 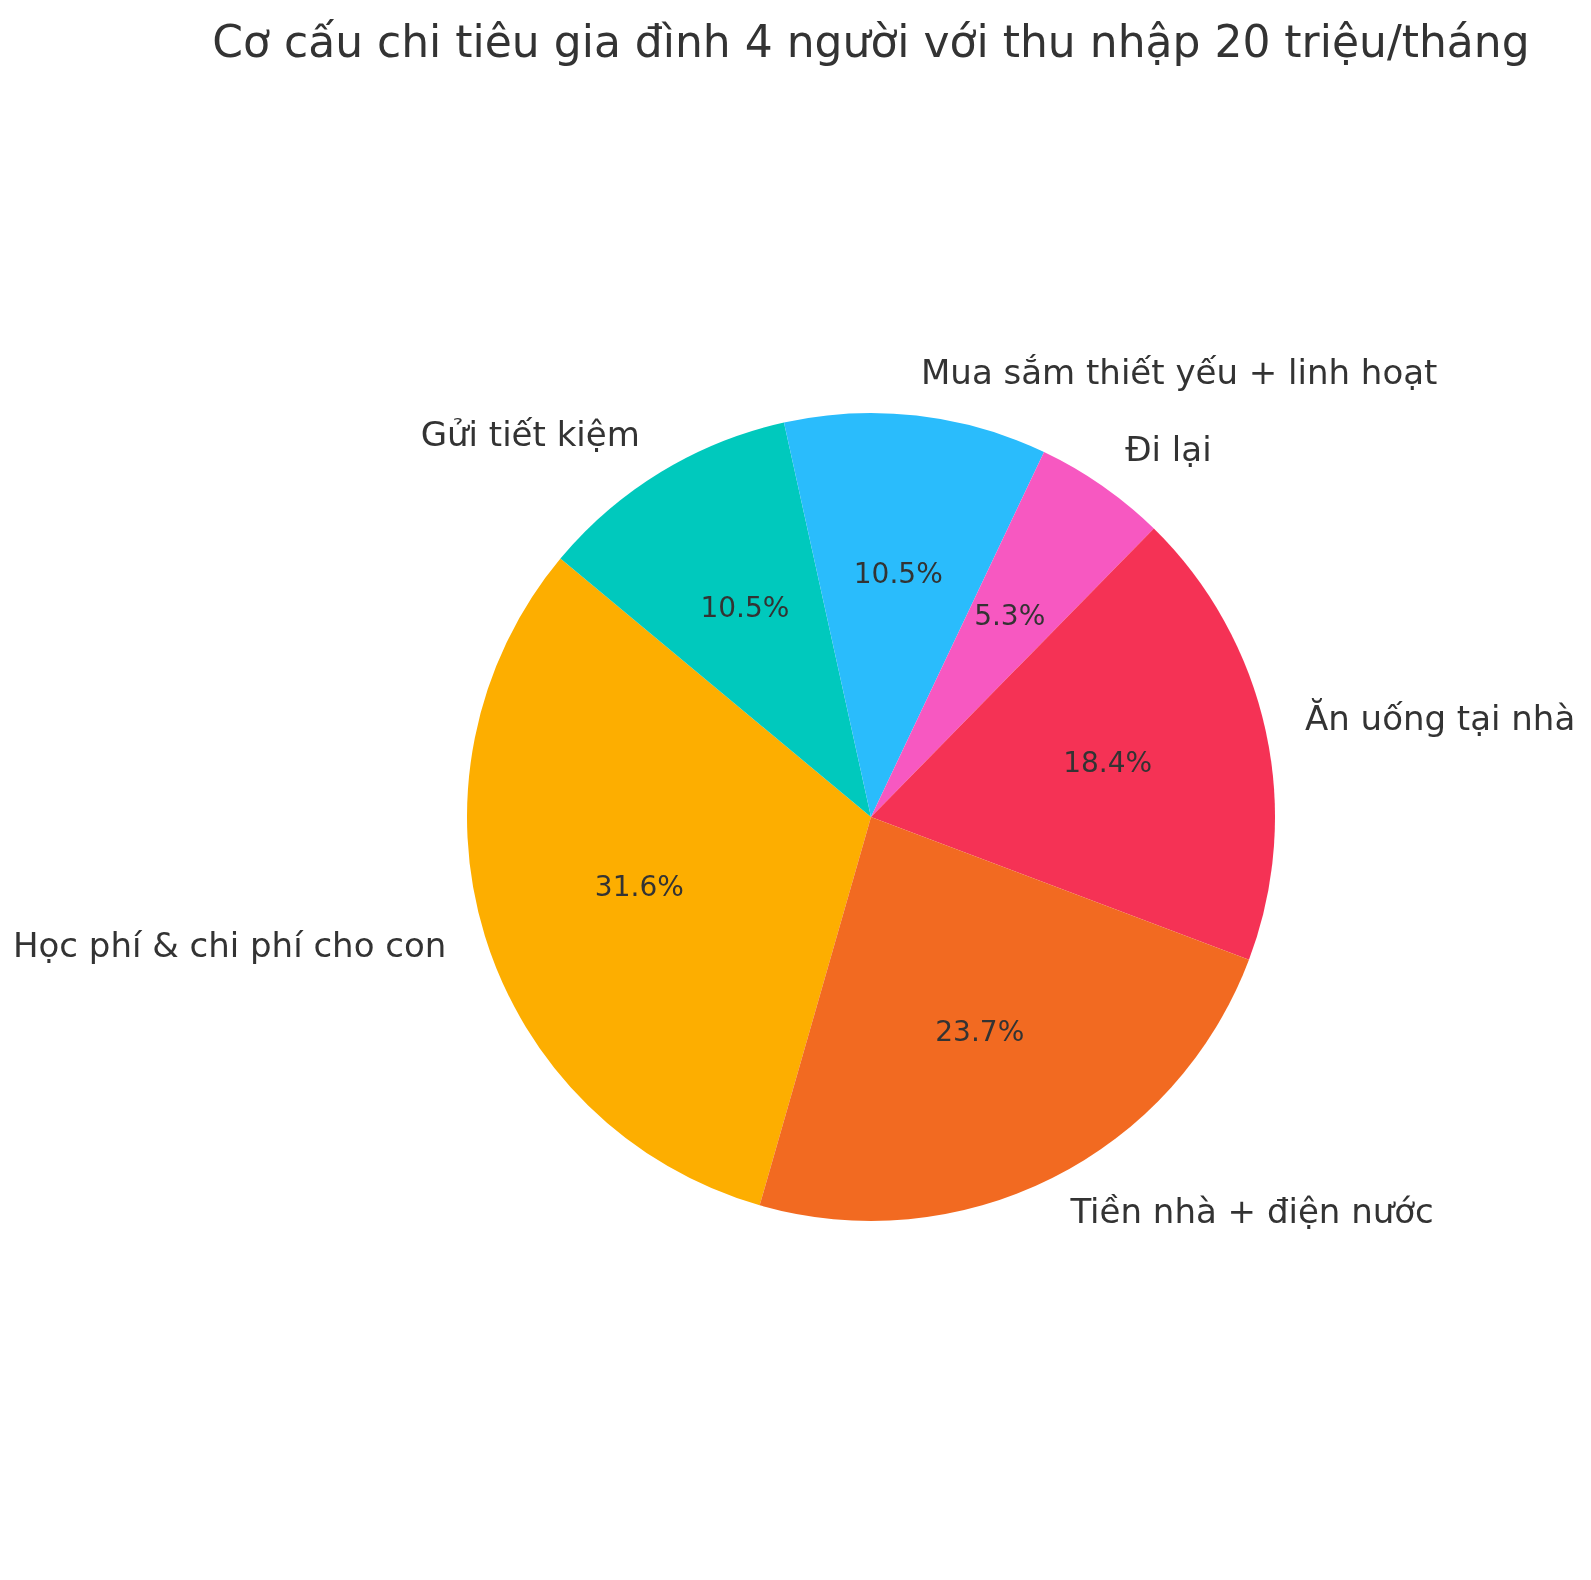 What do you see at coordinates (1440, 718) in the screenshot?
I see `slice-label: Ăn uống tại nhà` at bounding box center [1440, 718].